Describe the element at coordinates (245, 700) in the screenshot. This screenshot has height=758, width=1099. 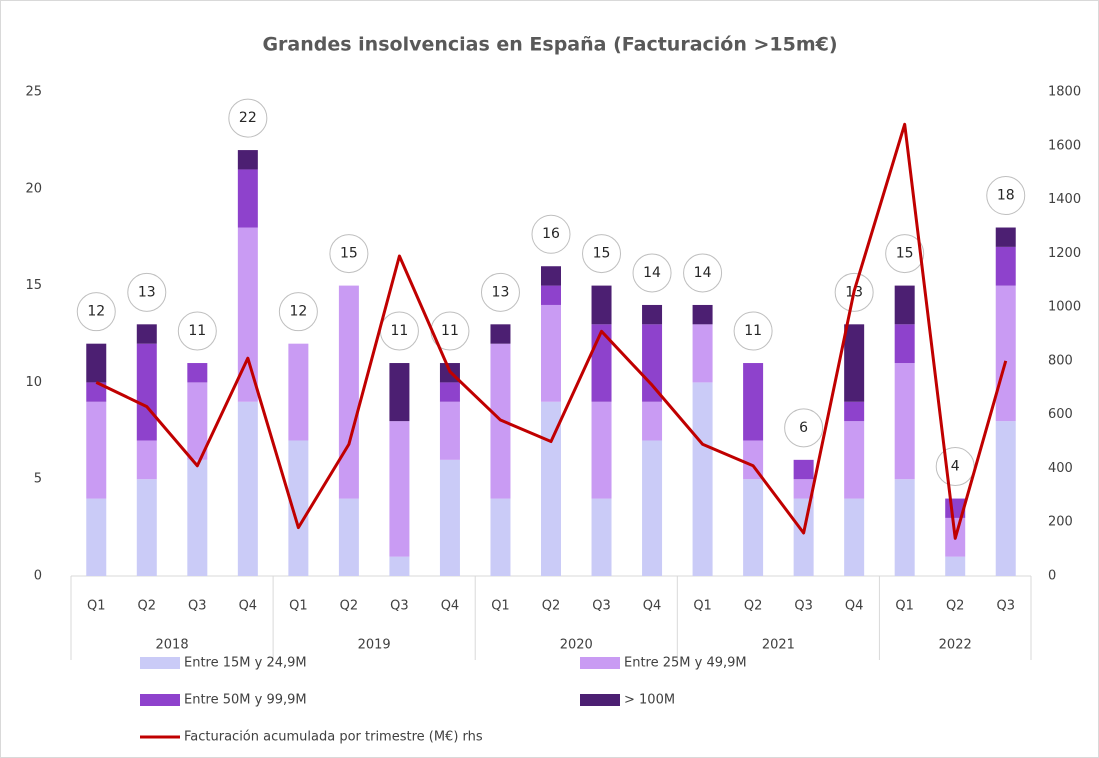
I see `legend-label: Entre 50M y 99,9M` at that location.